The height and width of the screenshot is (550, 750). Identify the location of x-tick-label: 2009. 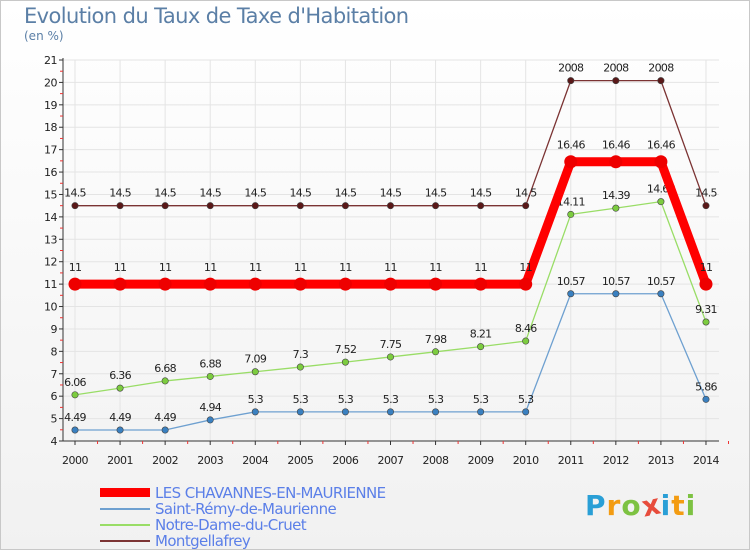
(481, 460).